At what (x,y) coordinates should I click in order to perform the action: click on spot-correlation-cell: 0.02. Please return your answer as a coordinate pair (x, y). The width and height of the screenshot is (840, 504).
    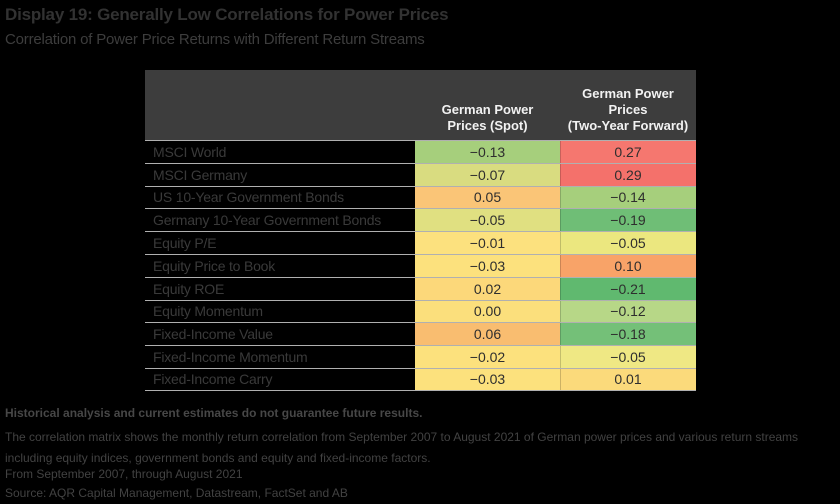
    Looking at the image, I should click on (487, 288).